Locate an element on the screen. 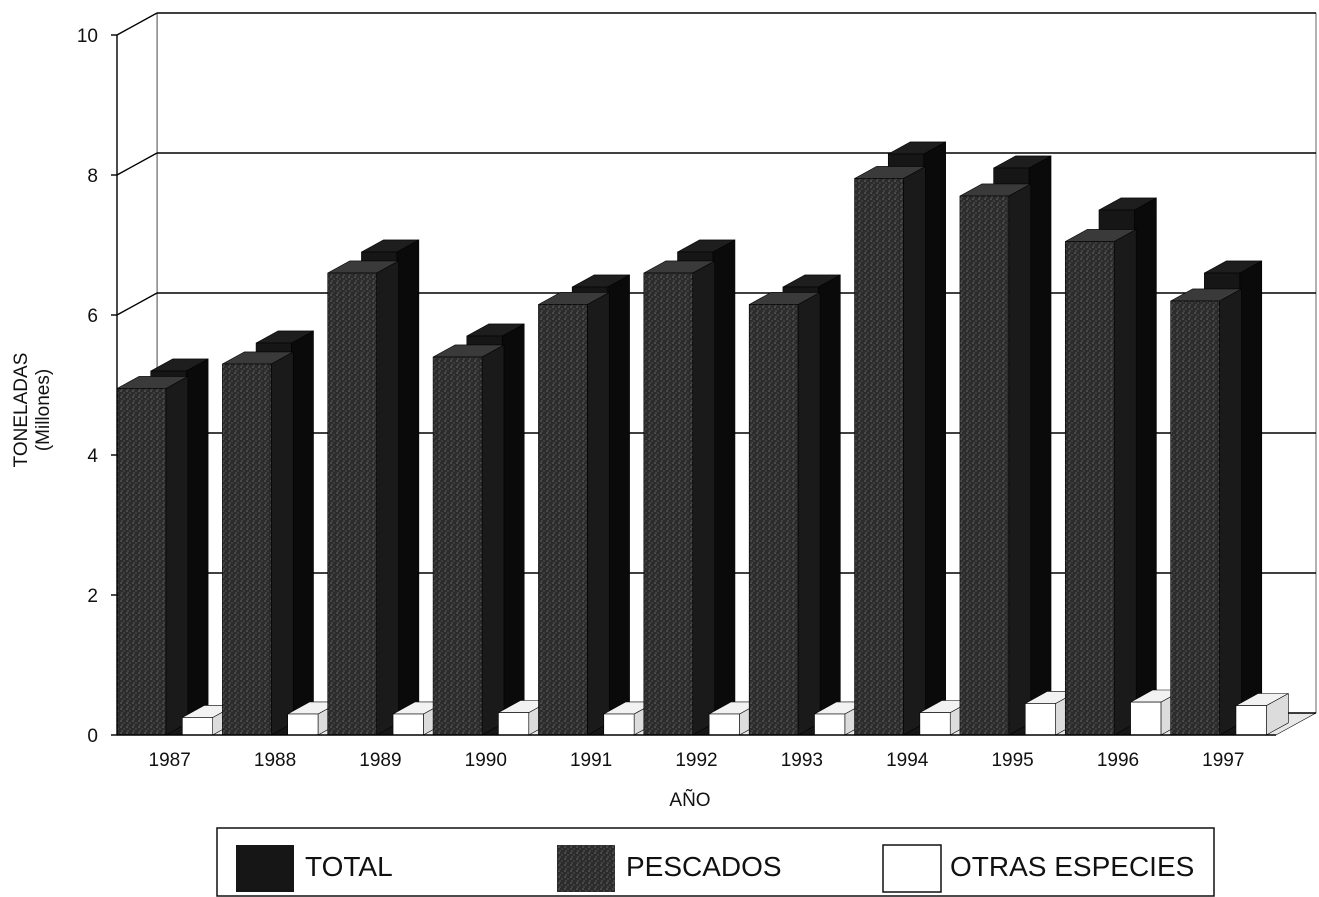 This screenshot has height=897, width=1319. bar-total-1996-side is located at coordinates (1145, 466).